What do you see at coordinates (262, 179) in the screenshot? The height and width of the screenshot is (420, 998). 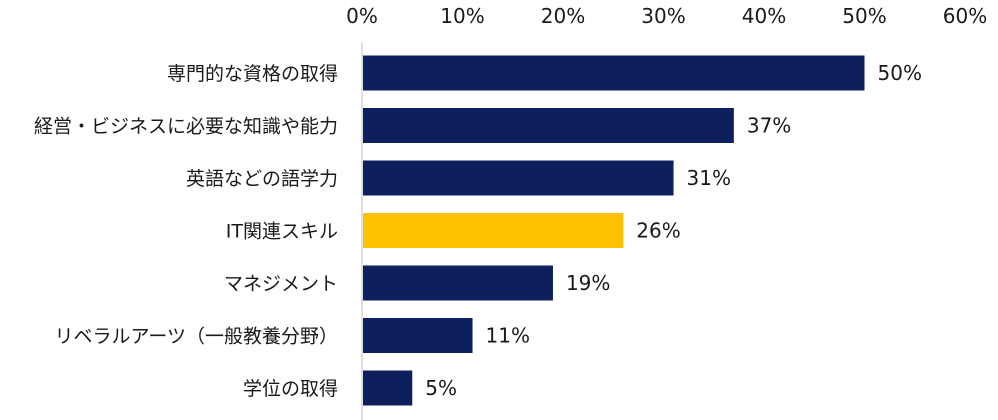 I see `category-label: 英語などの語学力` at bounding box center [262, 179].